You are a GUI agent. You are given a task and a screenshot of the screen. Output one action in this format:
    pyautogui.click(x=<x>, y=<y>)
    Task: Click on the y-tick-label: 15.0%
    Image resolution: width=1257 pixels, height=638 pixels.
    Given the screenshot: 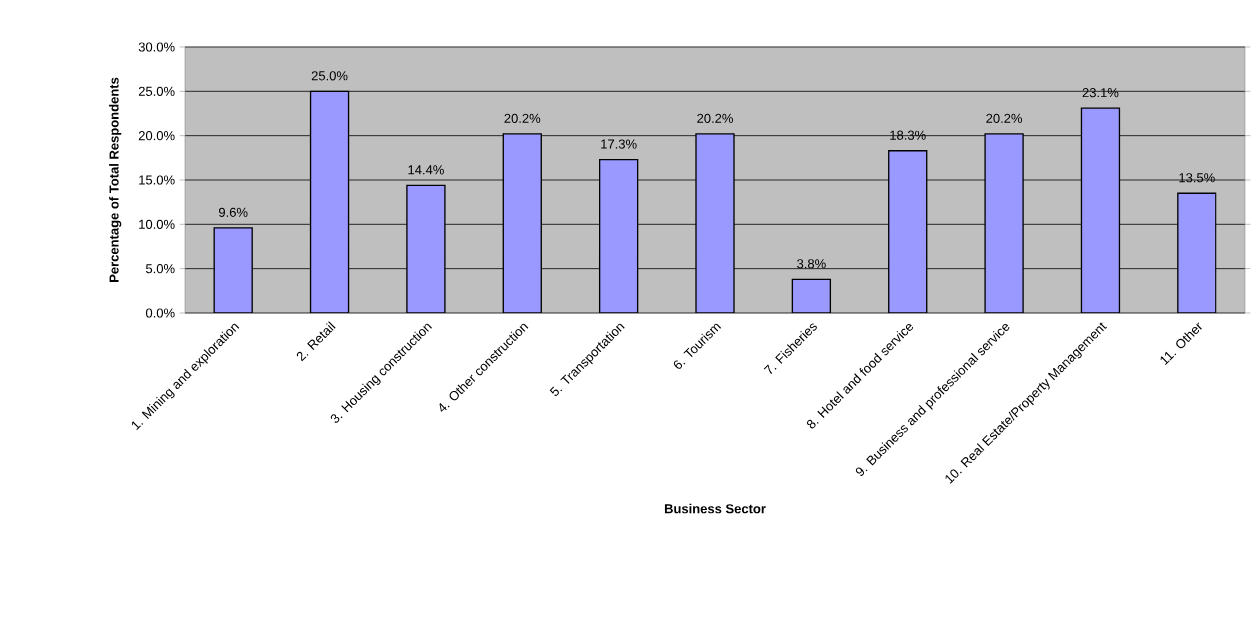 What is the action you would take?
    pyautogui.click(x=157, y=180)
    